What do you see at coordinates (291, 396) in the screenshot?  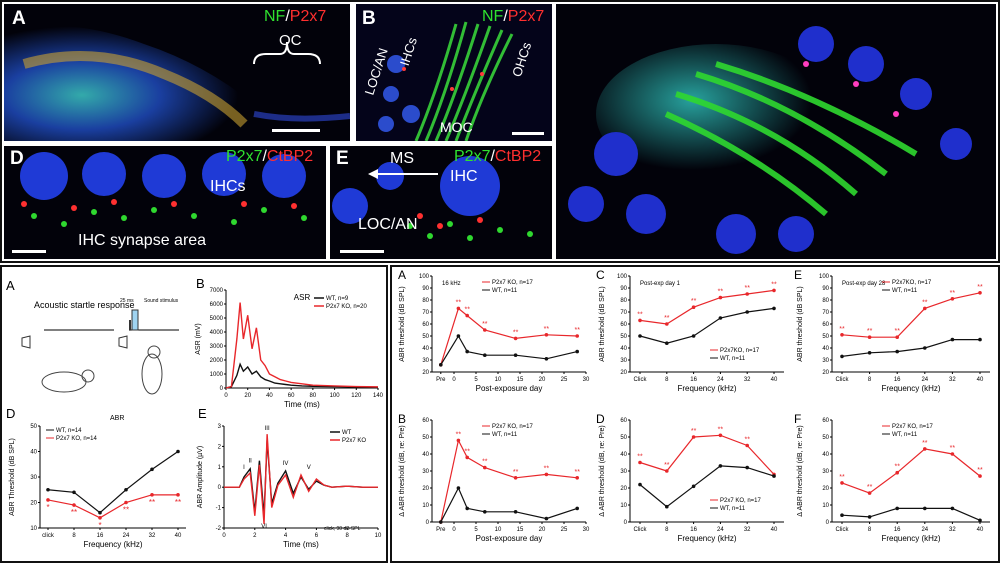 I see `x-tick-label: 60` at bounding box center [291, 396].